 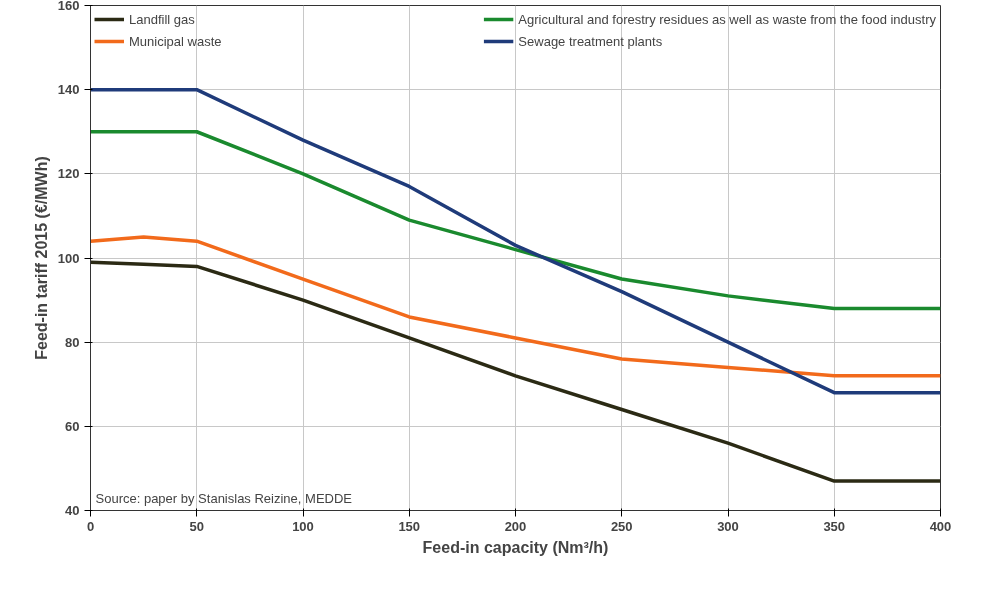 What do you see at coordinates (590, 41) in the screenshot?
I see `legend-label: Sewage treatment plants` at bounding box center [590, 41].